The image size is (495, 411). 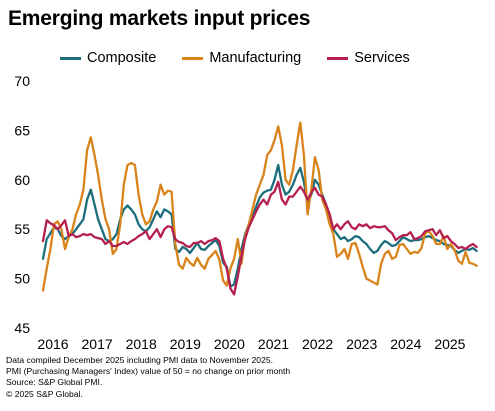 I want to click on x-tick-label: 2024, so click(x=405, y=344).